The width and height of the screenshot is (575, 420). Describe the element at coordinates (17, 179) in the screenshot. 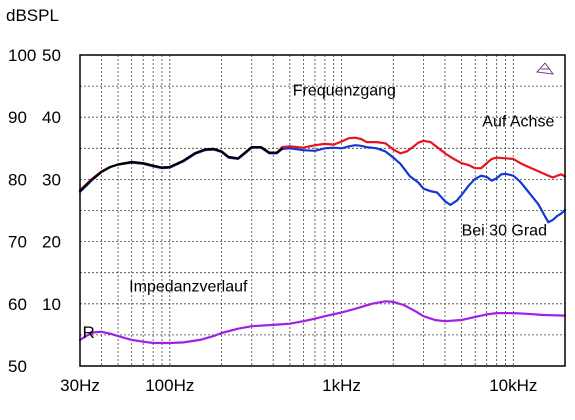

I see `y-tick-label: 80` at that location.